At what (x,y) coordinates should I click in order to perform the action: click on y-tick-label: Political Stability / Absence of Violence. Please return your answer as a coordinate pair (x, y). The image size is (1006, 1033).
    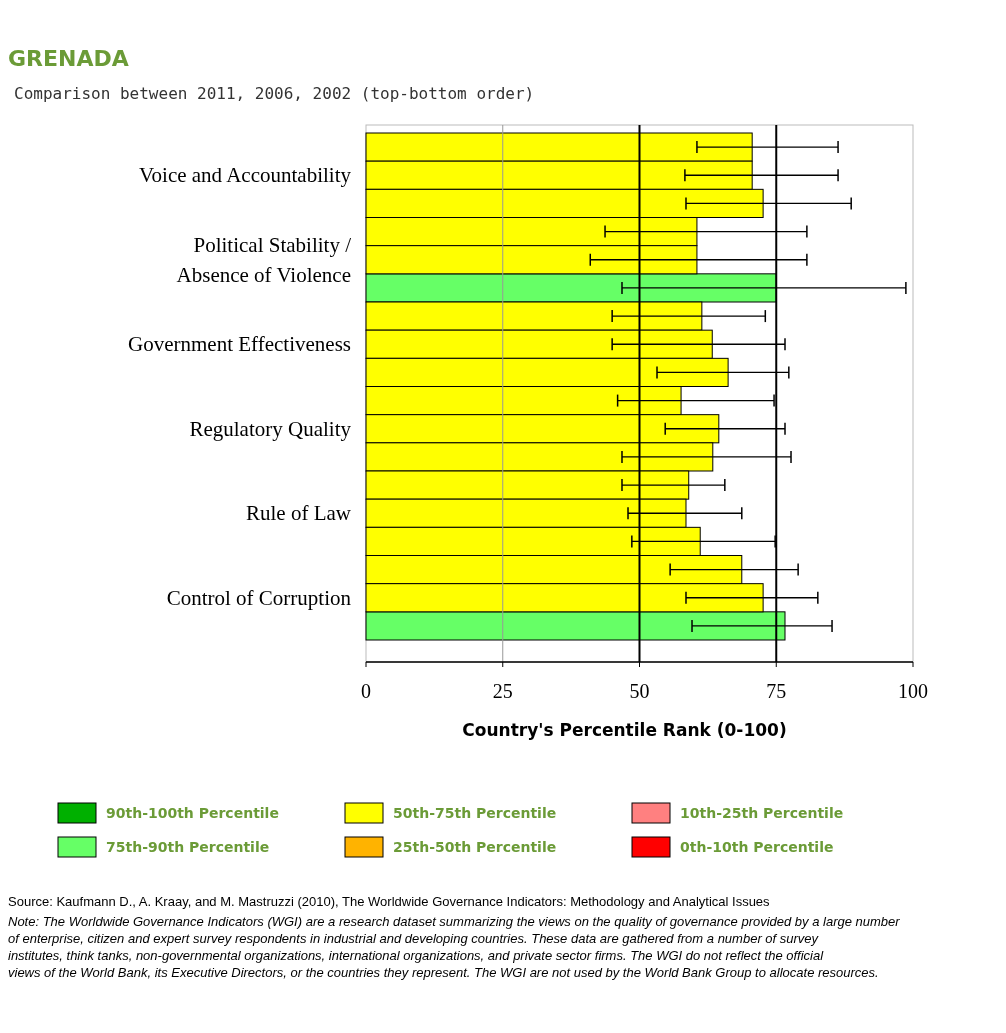
    Looking at the image, I should click on (264, 259).